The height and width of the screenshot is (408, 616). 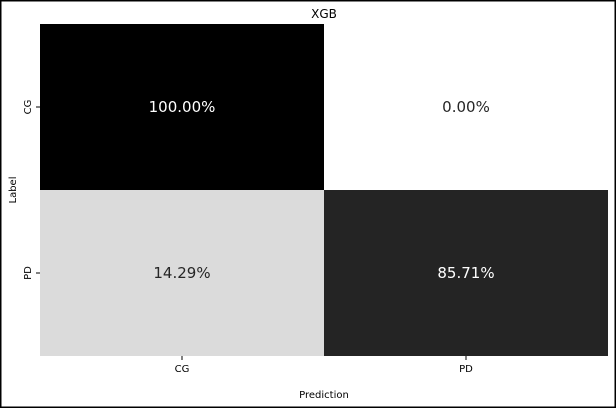 I want to click on cell-value-label: 85.71%, so click(x=465, y=273).